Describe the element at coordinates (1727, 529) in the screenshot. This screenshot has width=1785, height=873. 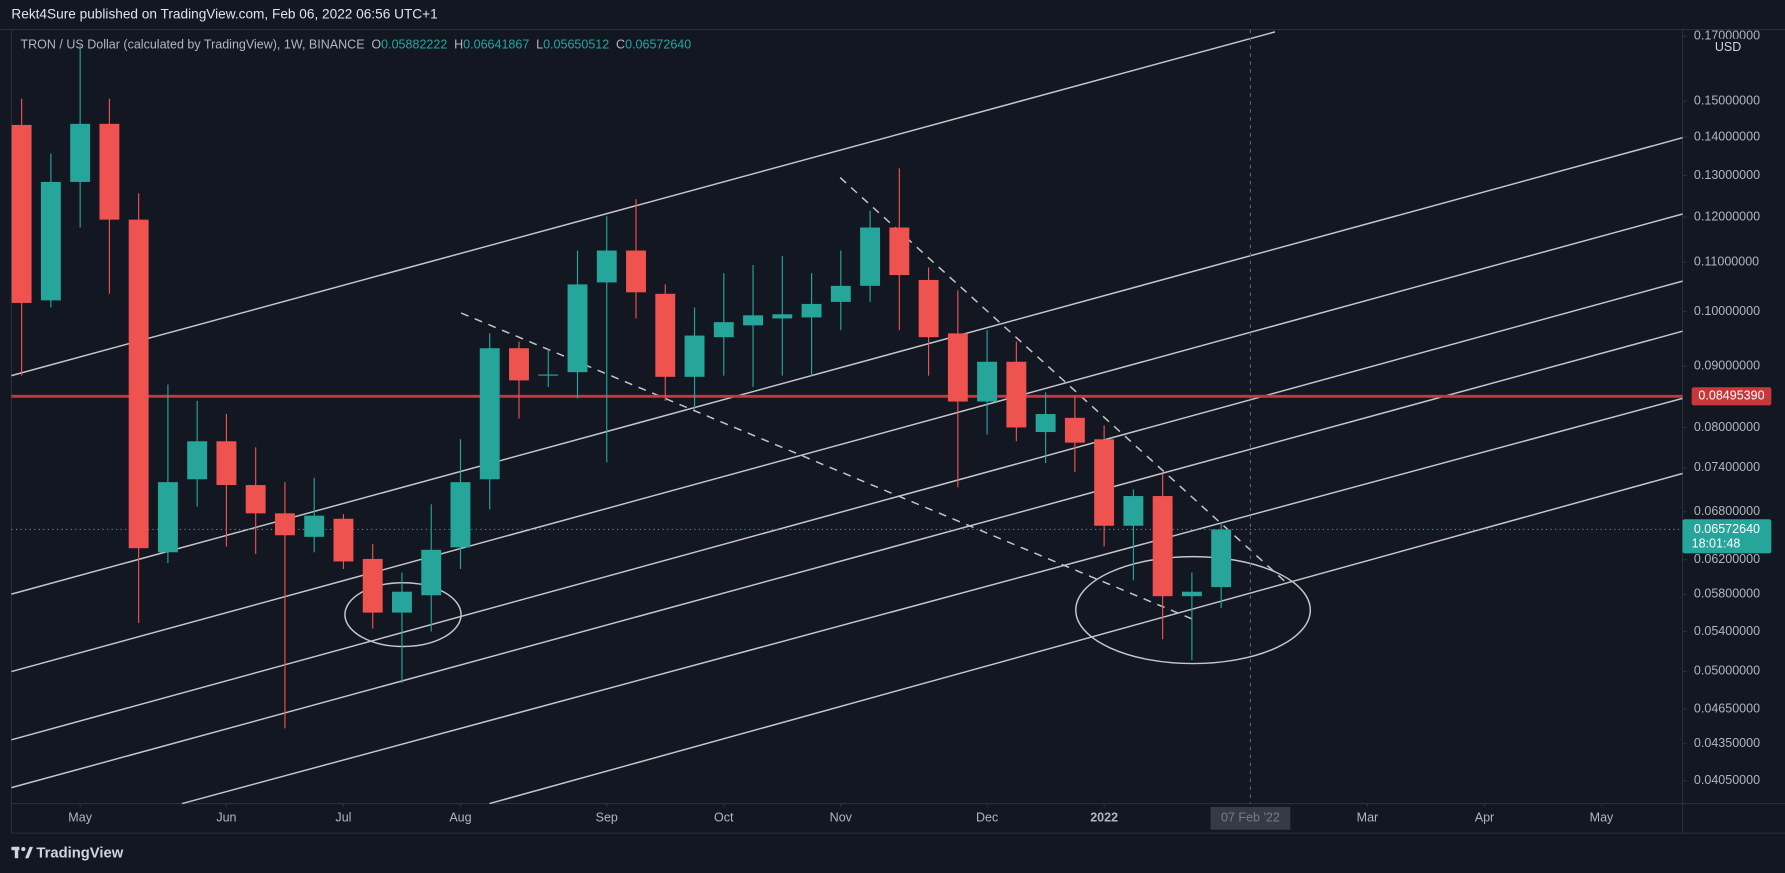
I see `last-price-label: 0.06572640` at that location.